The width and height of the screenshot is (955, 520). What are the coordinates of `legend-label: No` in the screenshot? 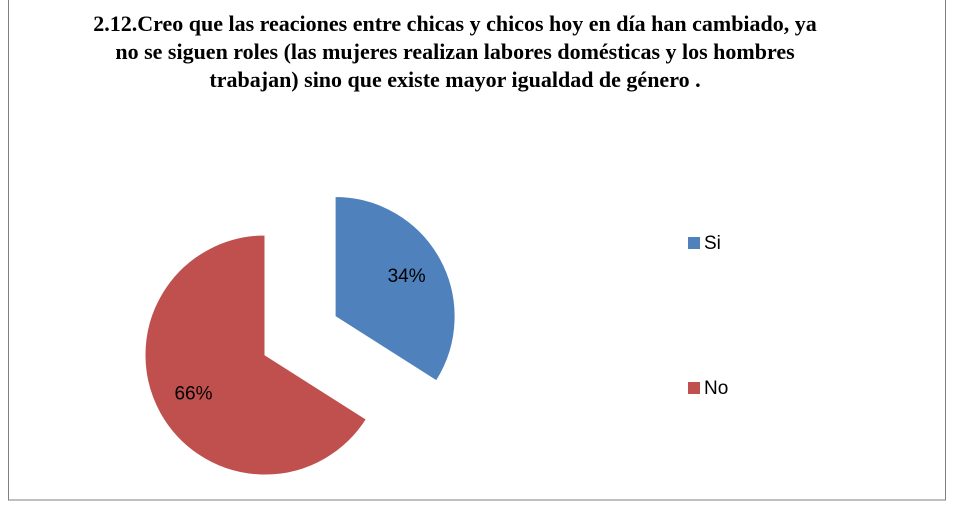 It's located at (716, 388).